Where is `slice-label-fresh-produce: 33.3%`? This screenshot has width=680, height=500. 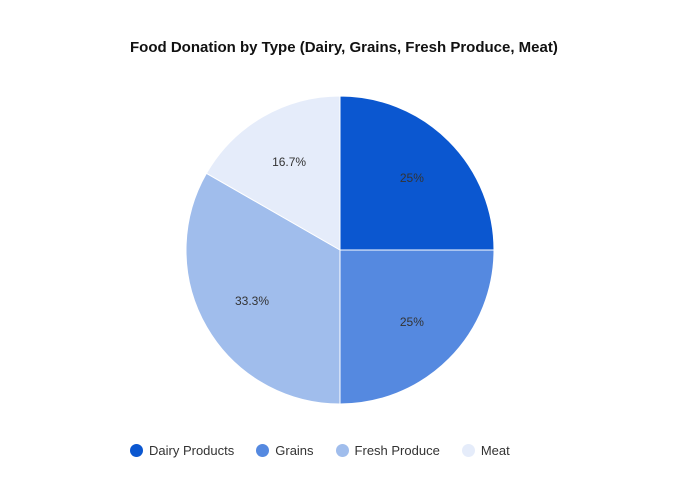
slice-label-fresh-produce: 33.3% is located at coordinates (252, 301).